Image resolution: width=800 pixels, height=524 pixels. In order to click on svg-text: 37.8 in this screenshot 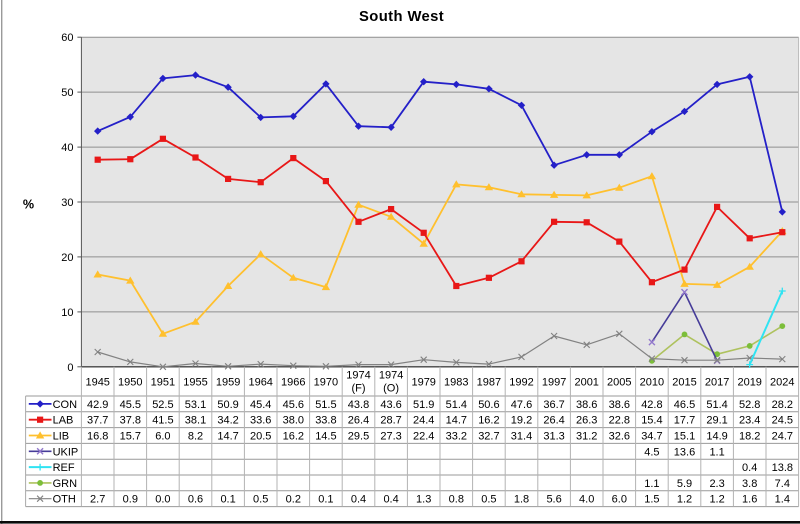, I will do `click(130, 421)`.